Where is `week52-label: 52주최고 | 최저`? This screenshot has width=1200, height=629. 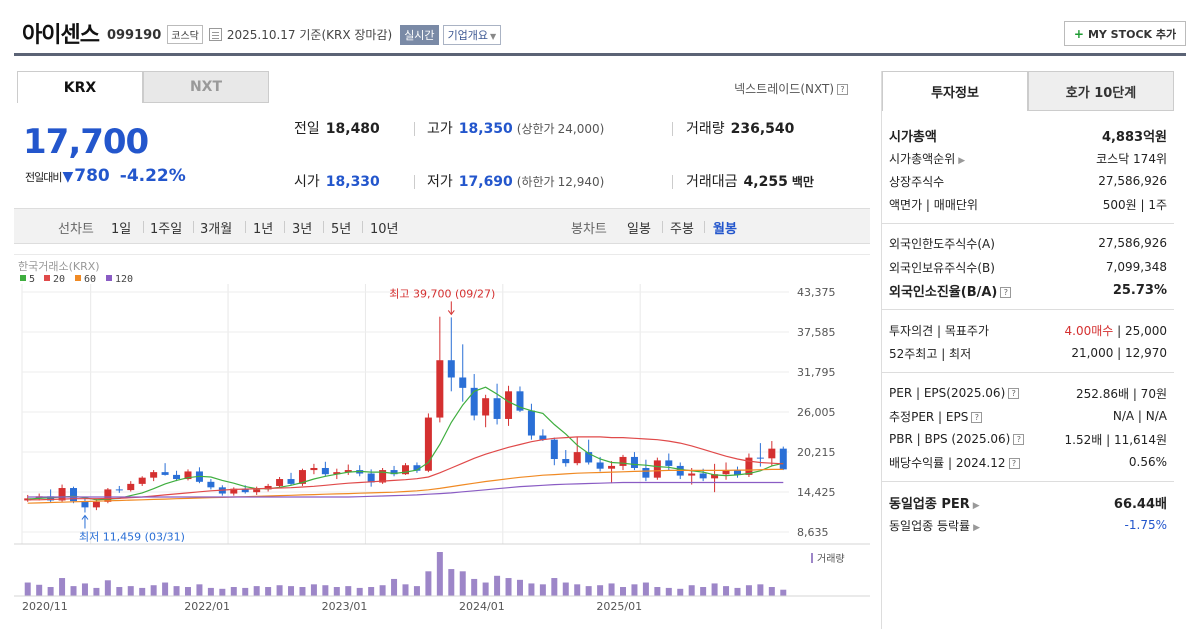 week52-label: 52주최고 | 최저 is located at coordinates (930, 353).